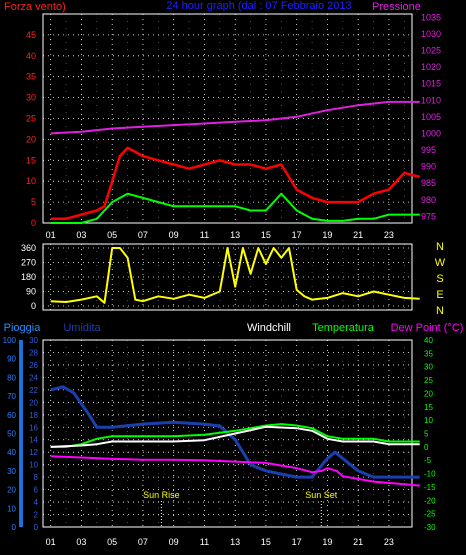  What do you see at coordinates (33, 352) in the screenshot?
I see `humidity-y-tick-label: 28` at bounding box center [33, 352].